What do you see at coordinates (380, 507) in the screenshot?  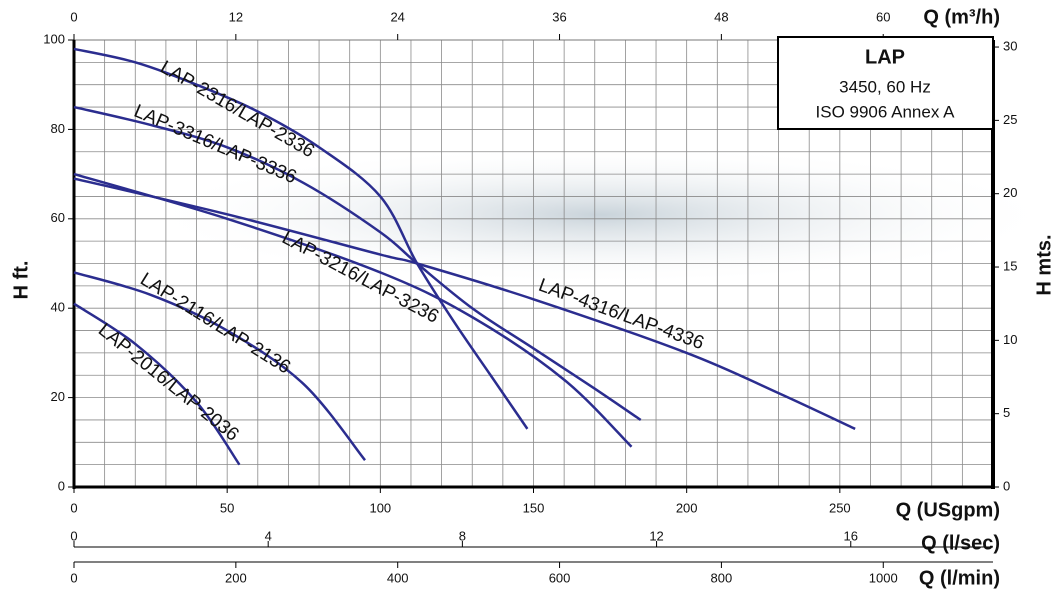 I see `x-tick-label: 100` at bounding box center [380, 507].